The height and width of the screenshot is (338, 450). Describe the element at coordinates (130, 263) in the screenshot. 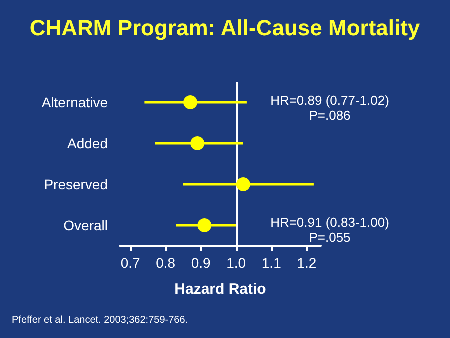

I see `x-tick-label: 0.7` at that location.